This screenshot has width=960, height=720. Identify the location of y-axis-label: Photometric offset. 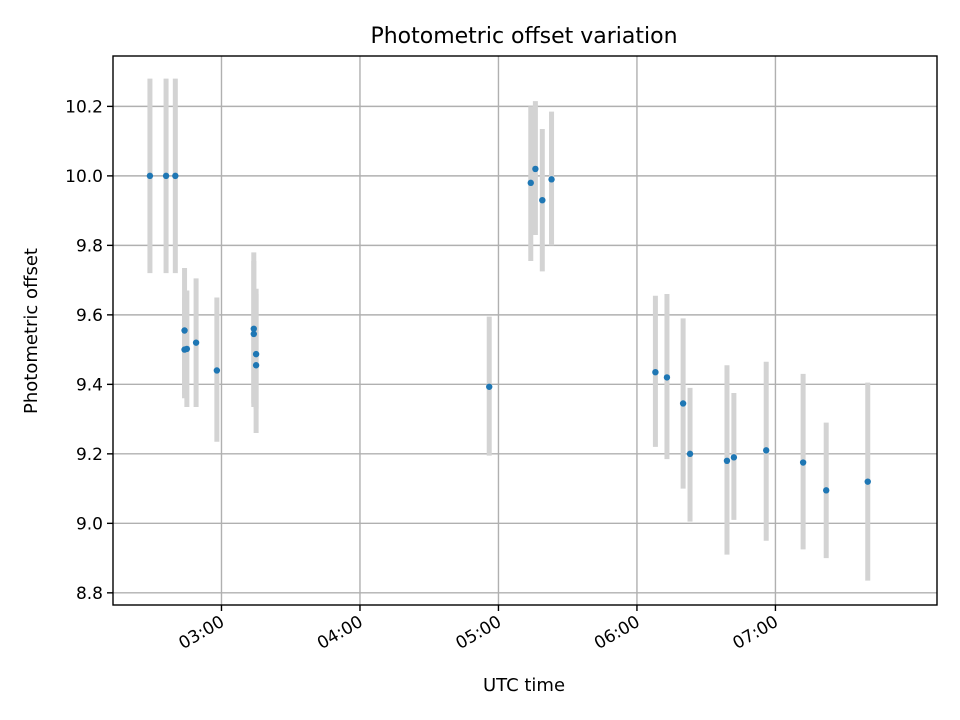
(31, 331).